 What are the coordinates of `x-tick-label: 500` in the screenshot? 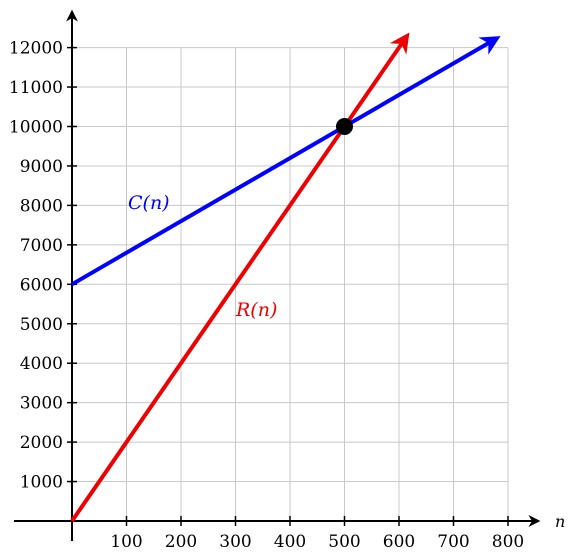 It's located at (344, 542).